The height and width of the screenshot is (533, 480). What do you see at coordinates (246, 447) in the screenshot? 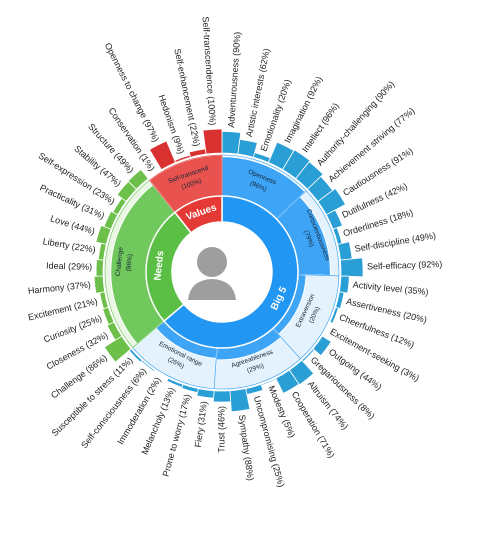
I see `trait-label: Sympathy (88%)` at bounding box center [246, 447].